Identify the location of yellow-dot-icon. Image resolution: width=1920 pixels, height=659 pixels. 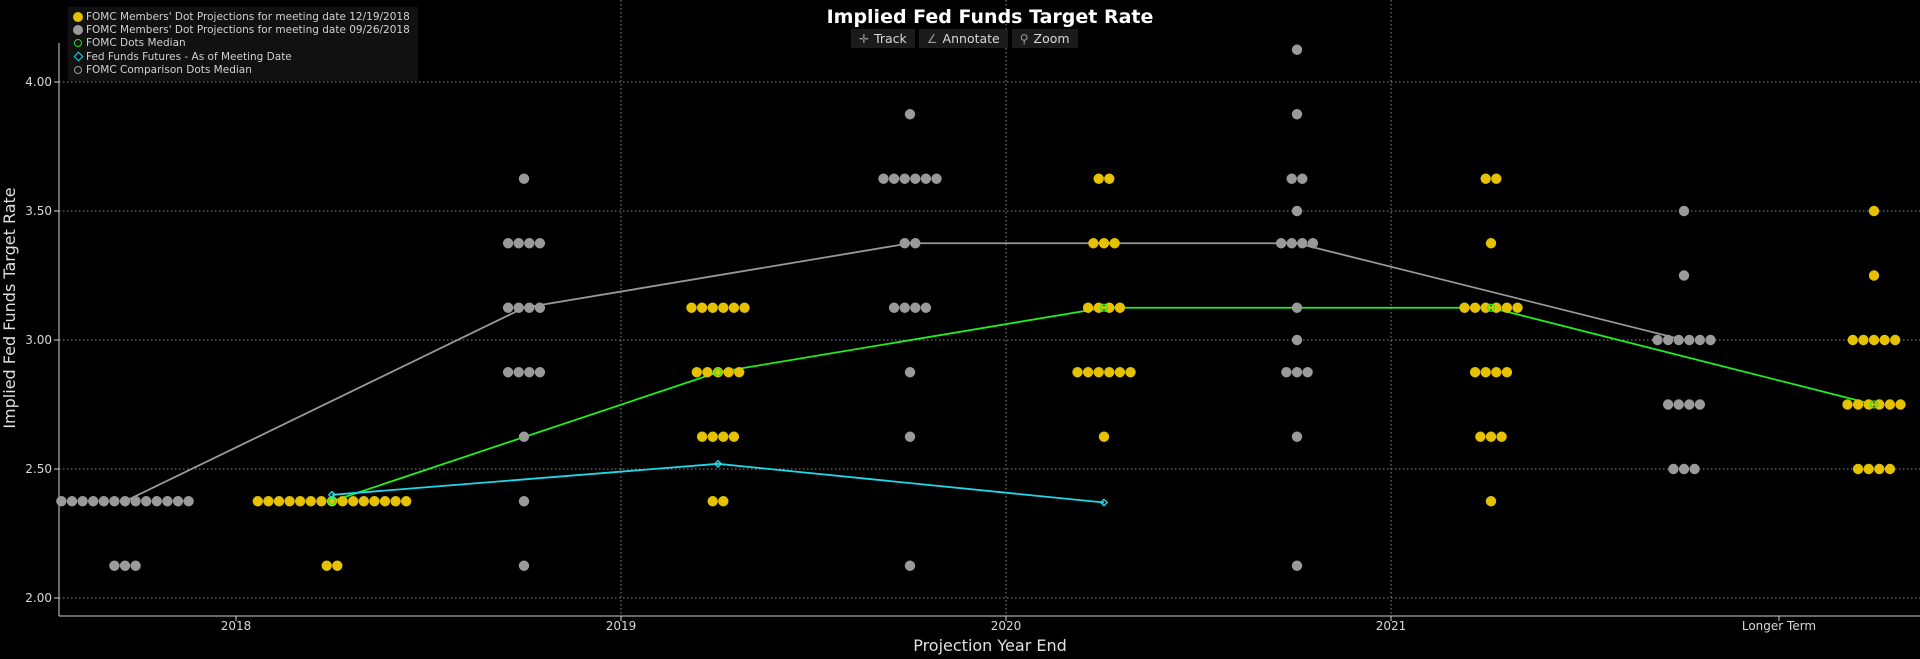
(78, 16).